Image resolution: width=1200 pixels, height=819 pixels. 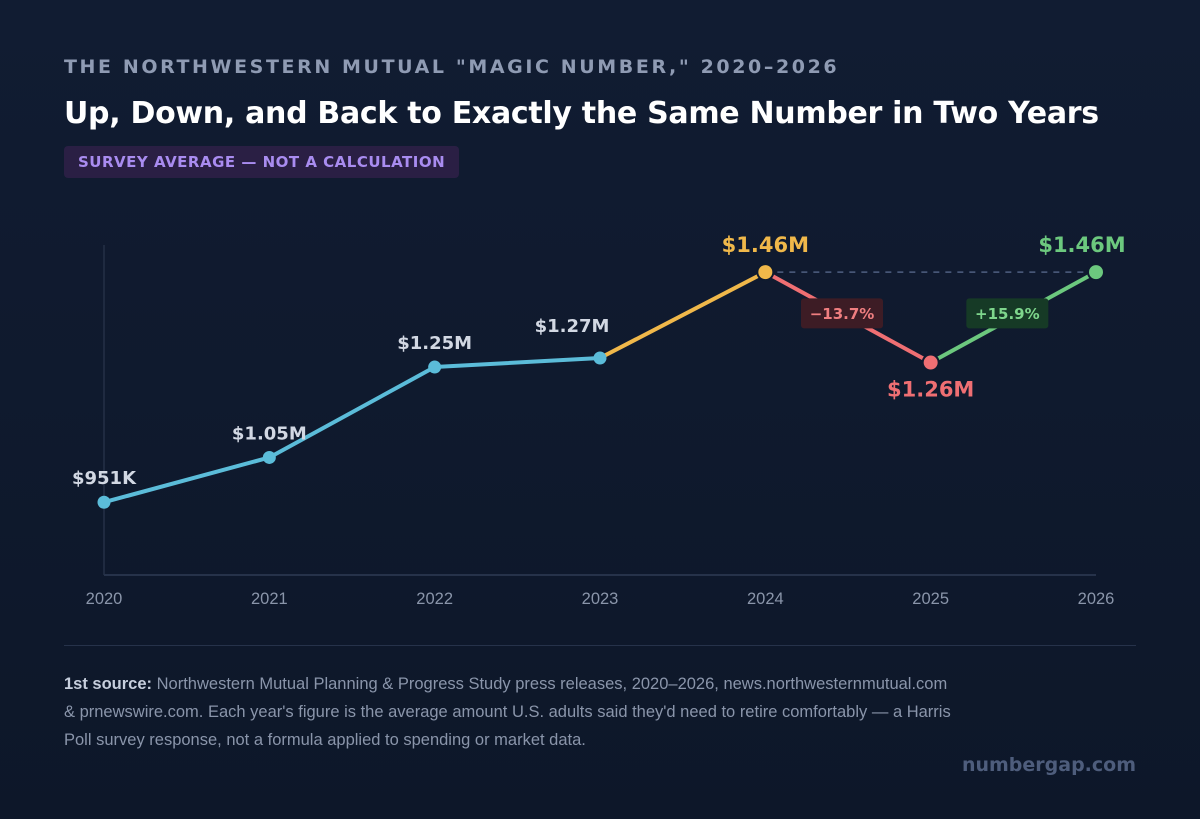 I want to click on data-label: $951K, so click(x=104, y=478).